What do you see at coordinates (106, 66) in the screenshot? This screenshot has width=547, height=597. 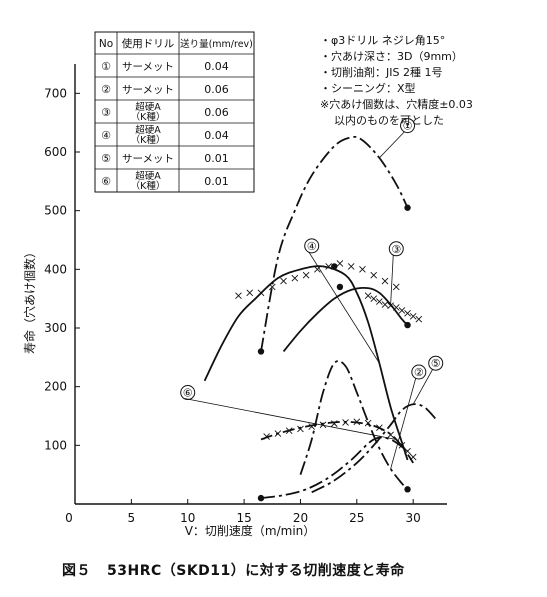 I see `legend-table-no: ①` at bounding box center [106, 66].